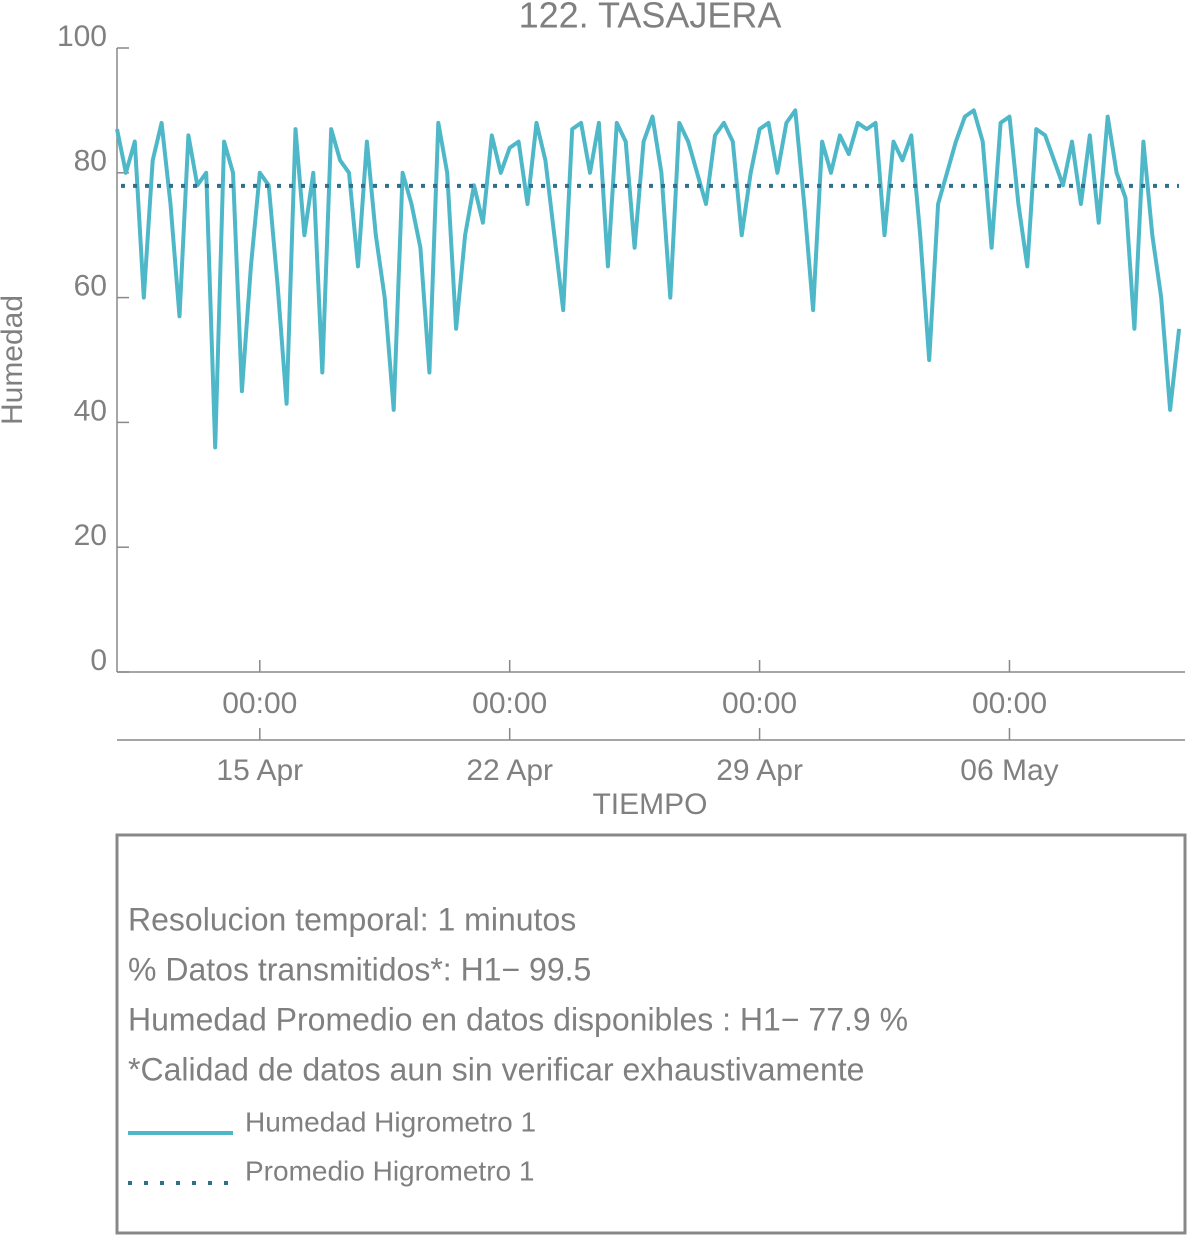 The image size is (1188, 1236). Describe the element at coordinates (1009, 770) in the screenshot. I see `x-date-label: 06 May` at that location.